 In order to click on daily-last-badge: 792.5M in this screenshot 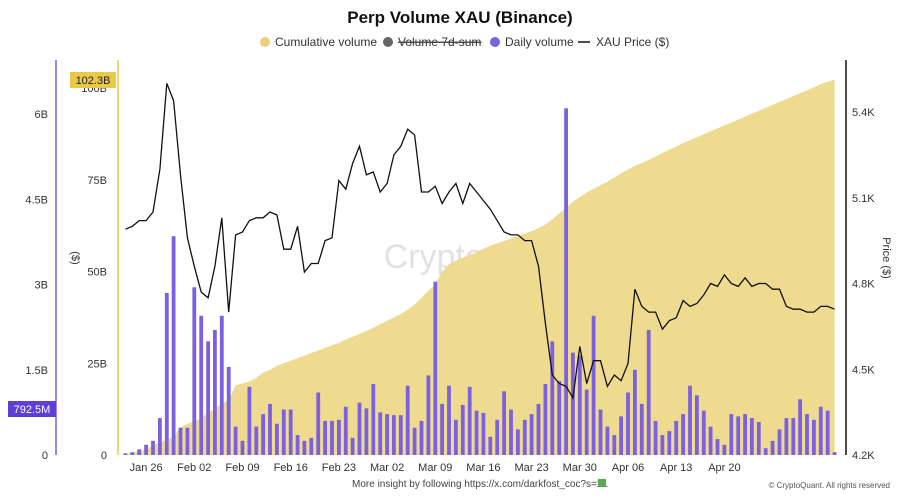, I will do `click(32, 409)`.